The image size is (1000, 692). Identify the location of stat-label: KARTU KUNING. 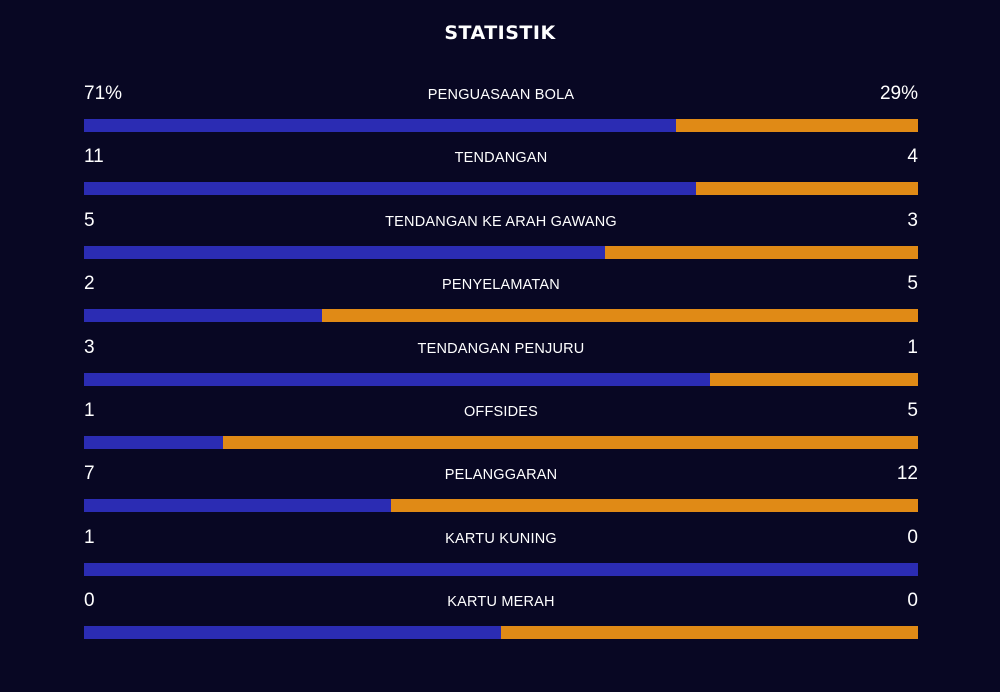
(501, 538).